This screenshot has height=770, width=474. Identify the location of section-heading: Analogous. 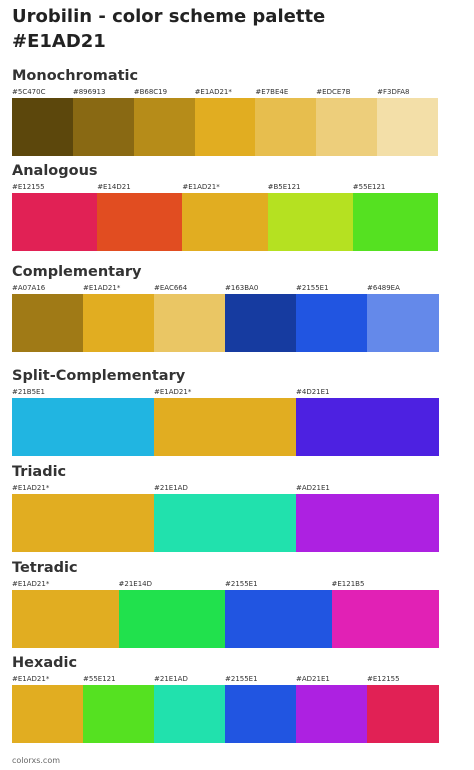
(55, 171).